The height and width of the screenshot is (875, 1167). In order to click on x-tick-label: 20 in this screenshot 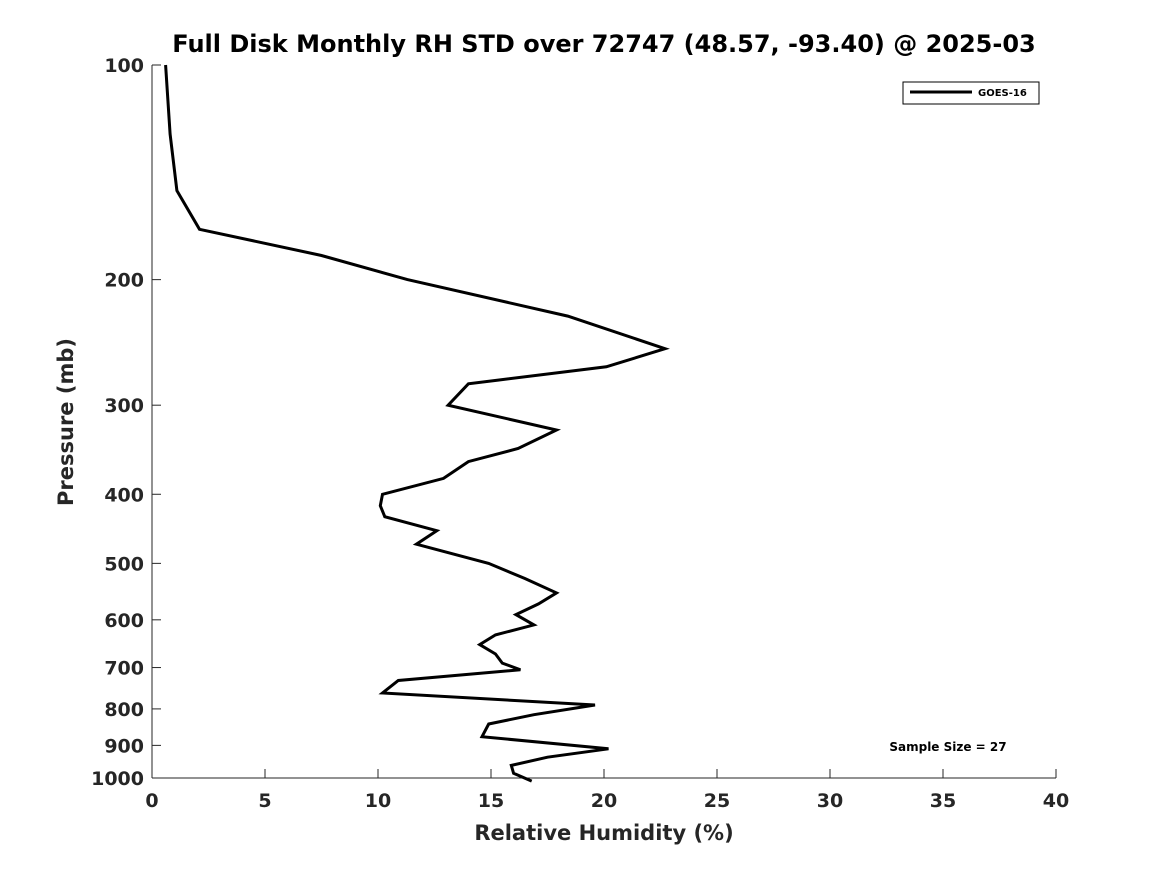, I will do `click(604, 801)`.